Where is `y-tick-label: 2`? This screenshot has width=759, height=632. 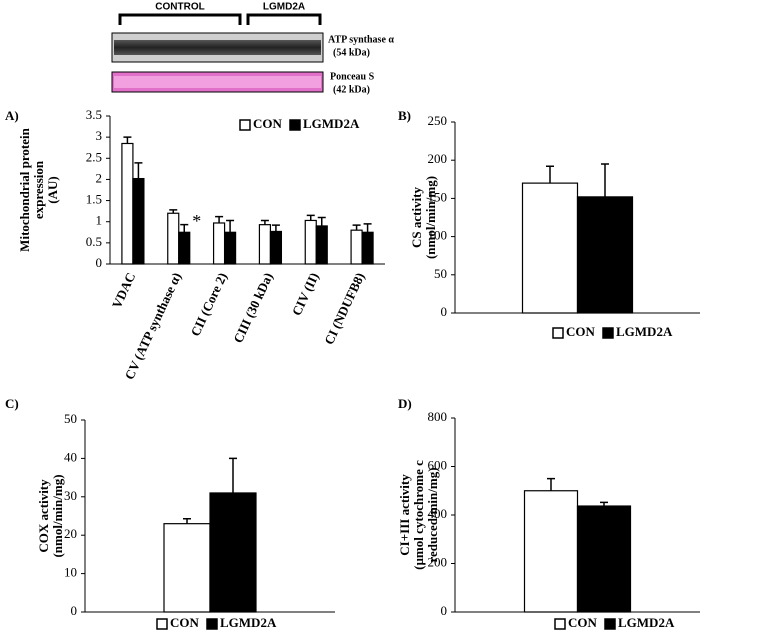 y-tick-label: 2 is located at coordinates (99, 177).